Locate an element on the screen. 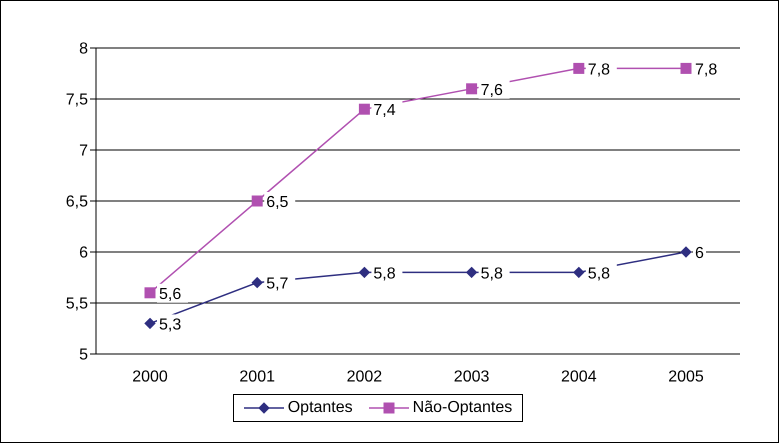  data-label: 5,7 is located at coordinates (277, 284).